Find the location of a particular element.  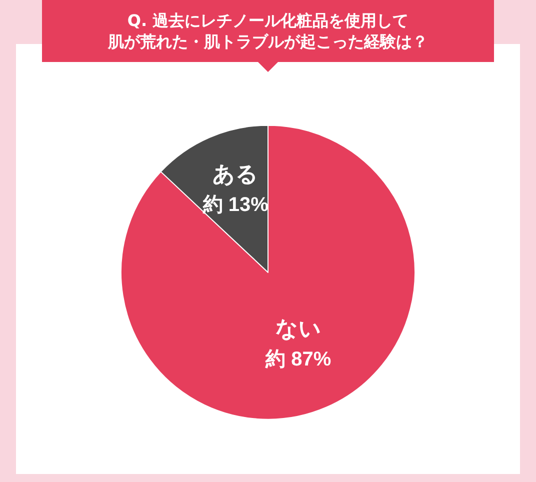

slice-label: ない is located at coordinates (298, 329).